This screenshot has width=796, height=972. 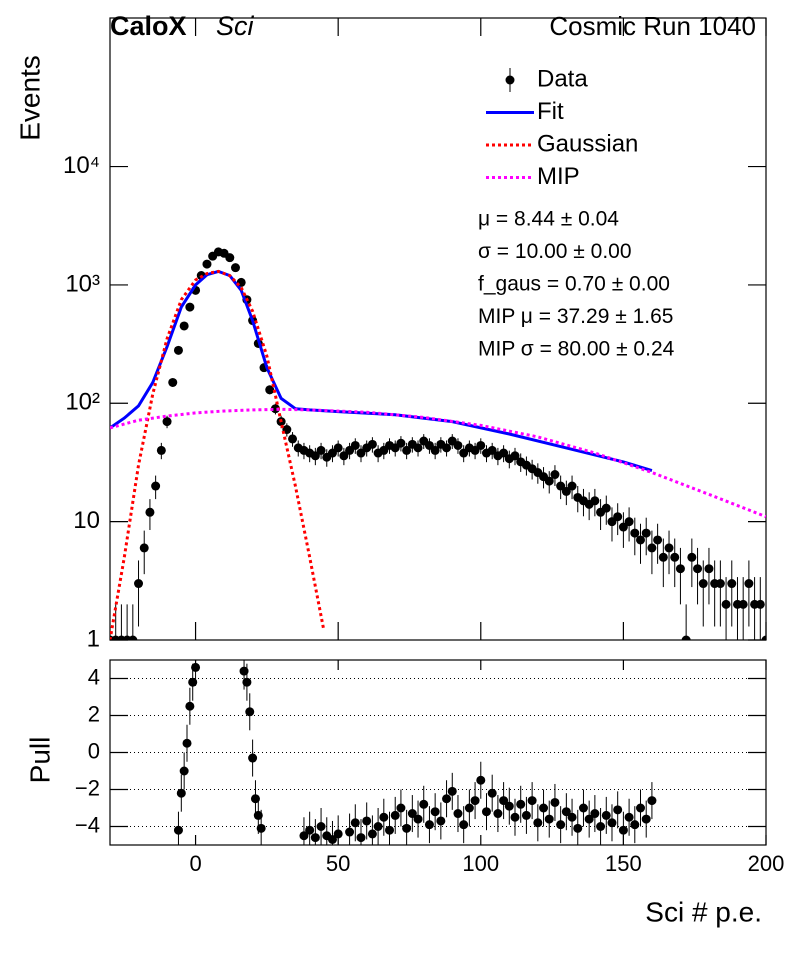 What do you see at coordinates (39, 760) in the screenshot?
I see `pull-axis-label: Pull` at bounding box center [39, 760].